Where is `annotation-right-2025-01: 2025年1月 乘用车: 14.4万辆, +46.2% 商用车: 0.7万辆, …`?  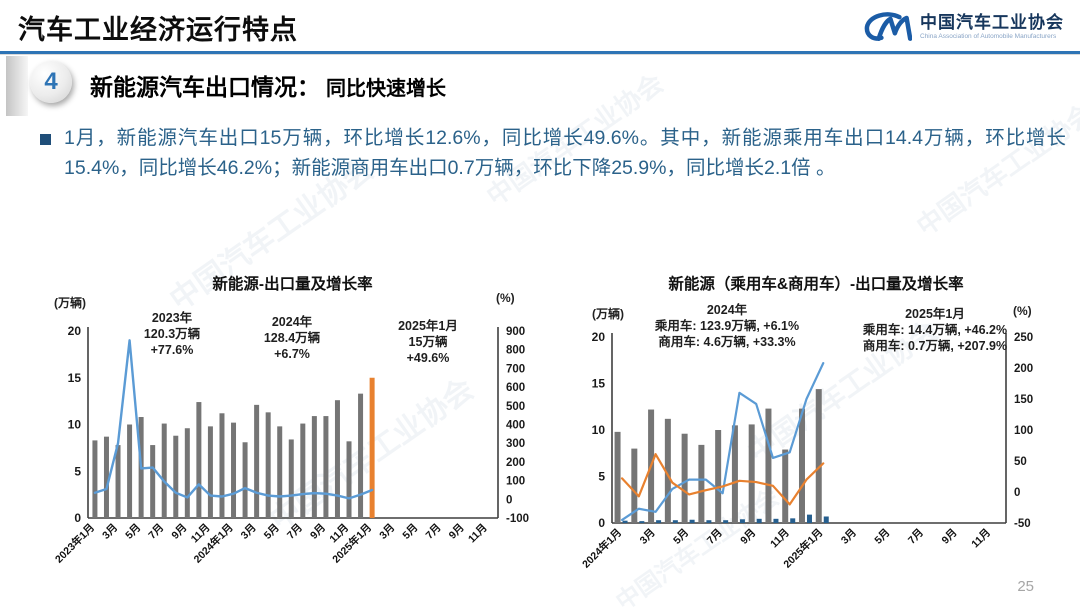
annotation-right-2025-01: 2025年1月 乘用车: 14.4万辆, +46.2% 商用车: 0.7万辆, … is located at coordinates (935, 330).